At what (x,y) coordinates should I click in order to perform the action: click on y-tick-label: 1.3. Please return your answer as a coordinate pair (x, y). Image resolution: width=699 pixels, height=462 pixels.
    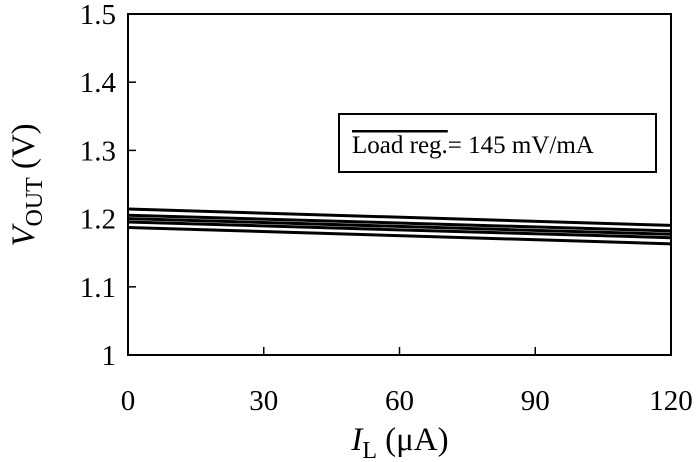
    Looking at the image, I should click on (98, 151).